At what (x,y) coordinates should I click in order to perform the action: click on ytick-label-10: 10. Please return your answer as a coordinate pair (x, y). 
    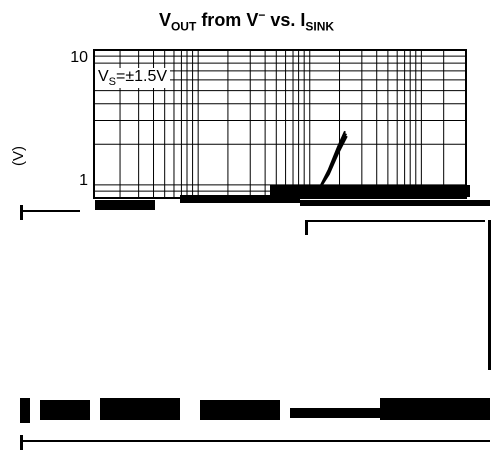
    Looking at the image, I should click on (79, 57).